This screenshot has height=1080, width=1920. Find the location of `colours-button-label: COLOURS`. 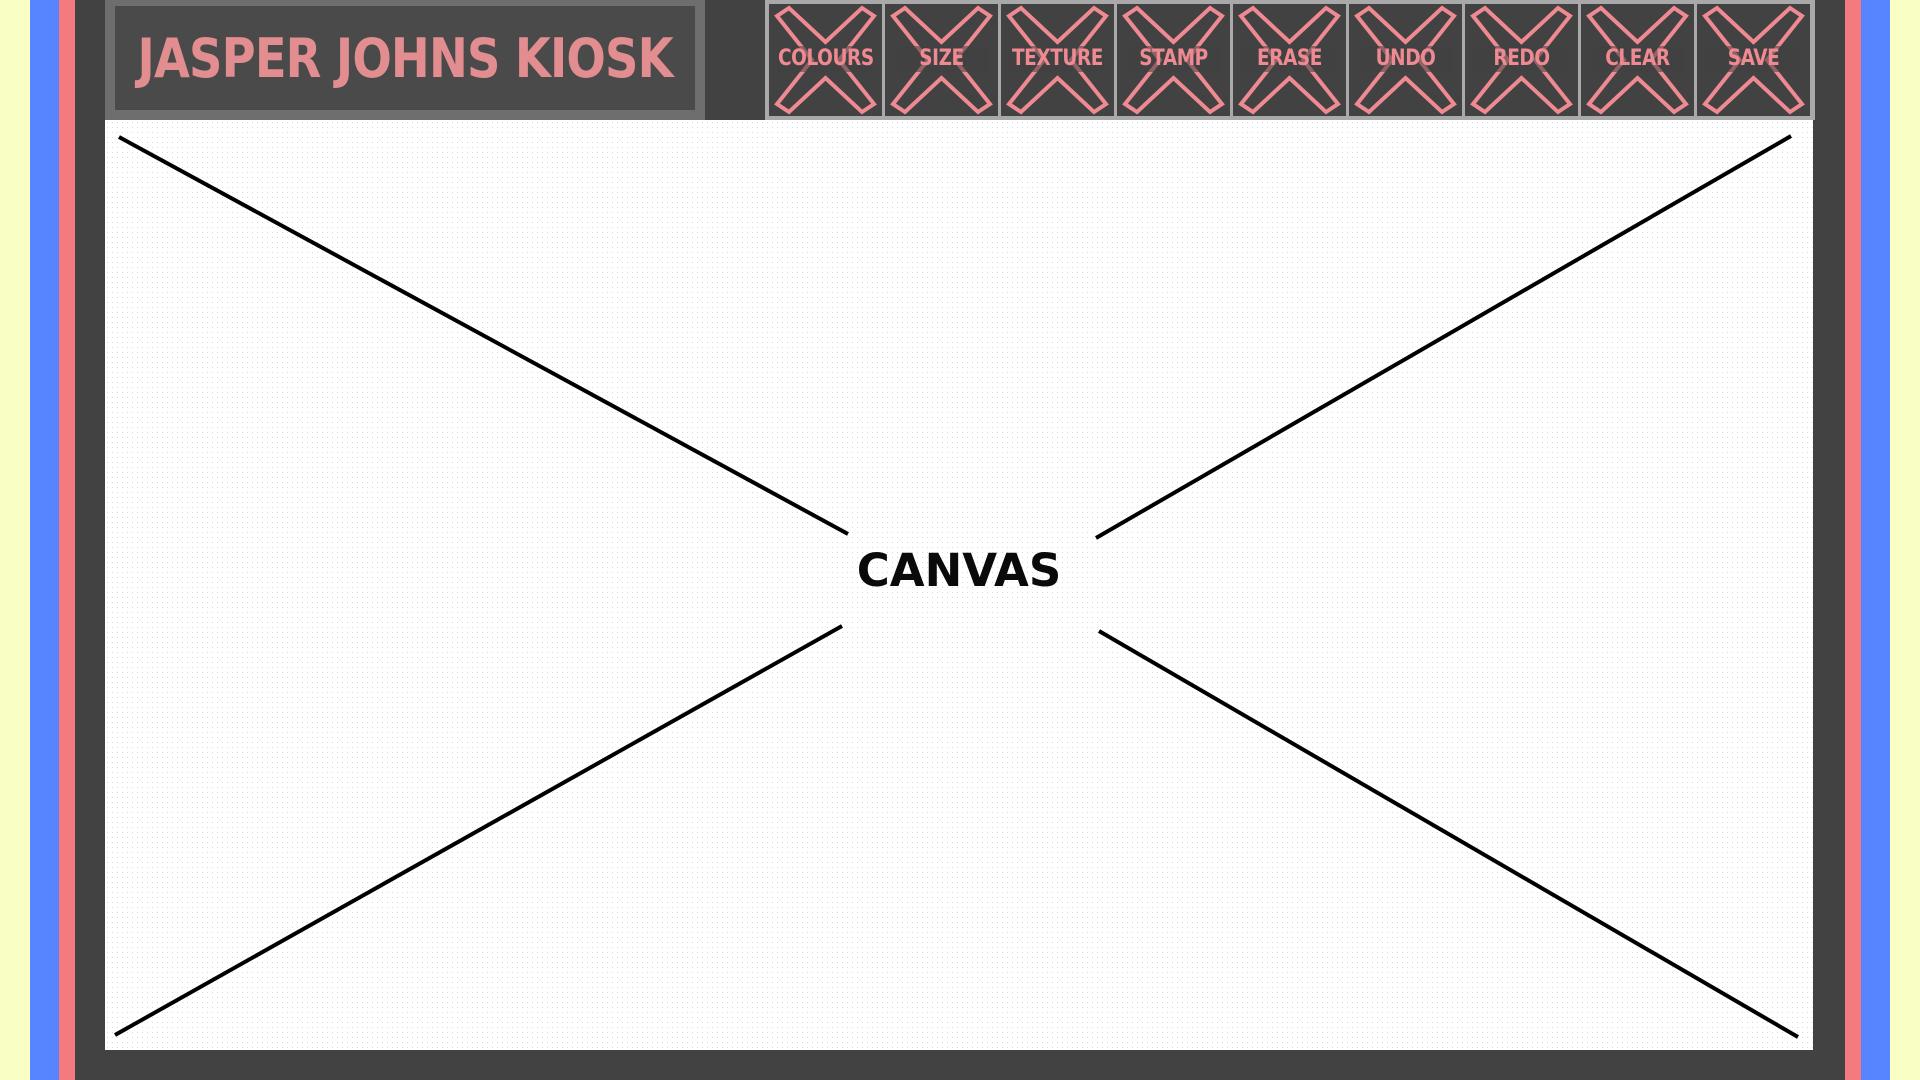

colours-button-label: COLOURS is located at coordinates (826, 59).